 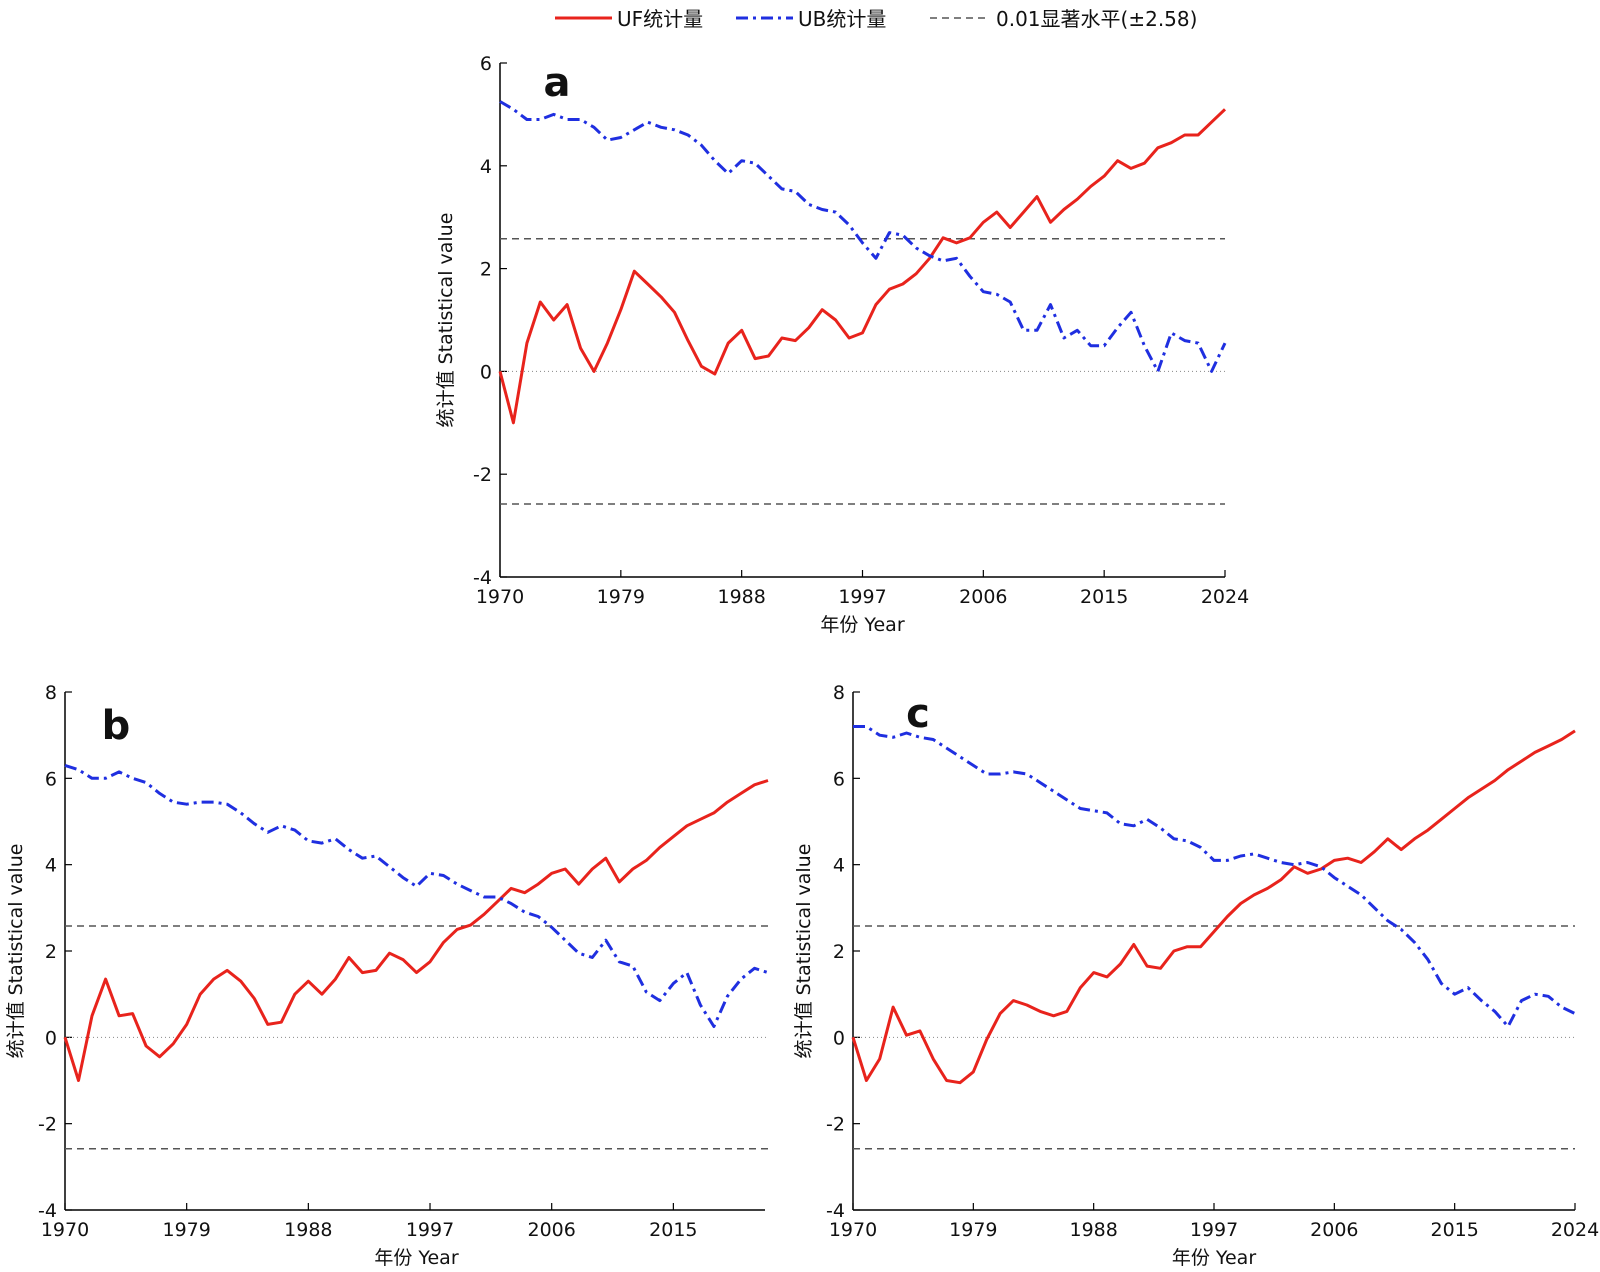 I want to click on panel-letter: c, so click(x=918, y=714).